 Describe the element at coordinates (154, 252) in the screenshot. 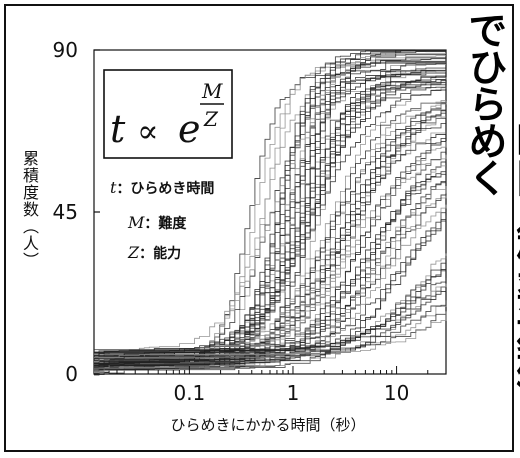

I see `legend-item-z: Z：能力` at that location.